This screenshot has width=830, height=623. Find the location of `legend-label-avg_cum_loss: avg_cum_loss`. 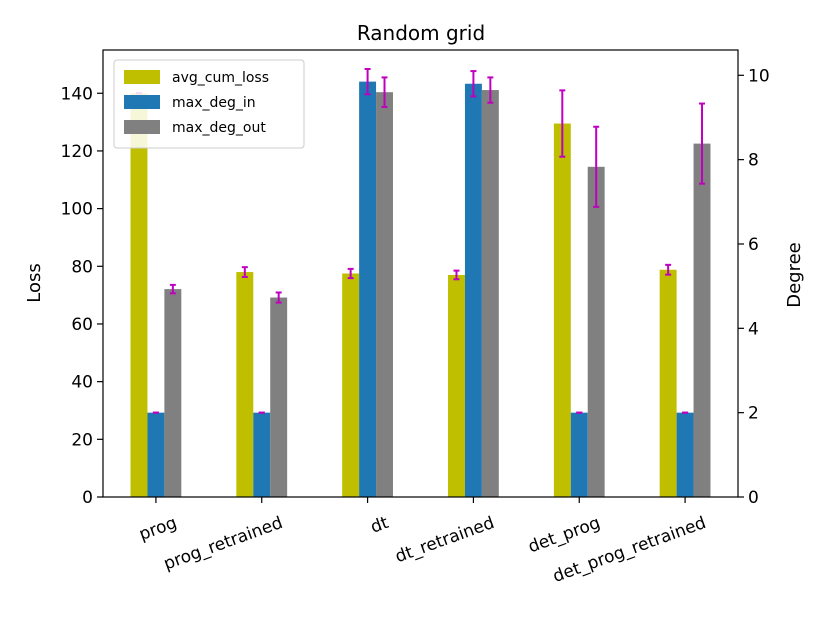

legend-label-avg_cum_loss: avg_cum_loss is located at coordinates (220, 78).